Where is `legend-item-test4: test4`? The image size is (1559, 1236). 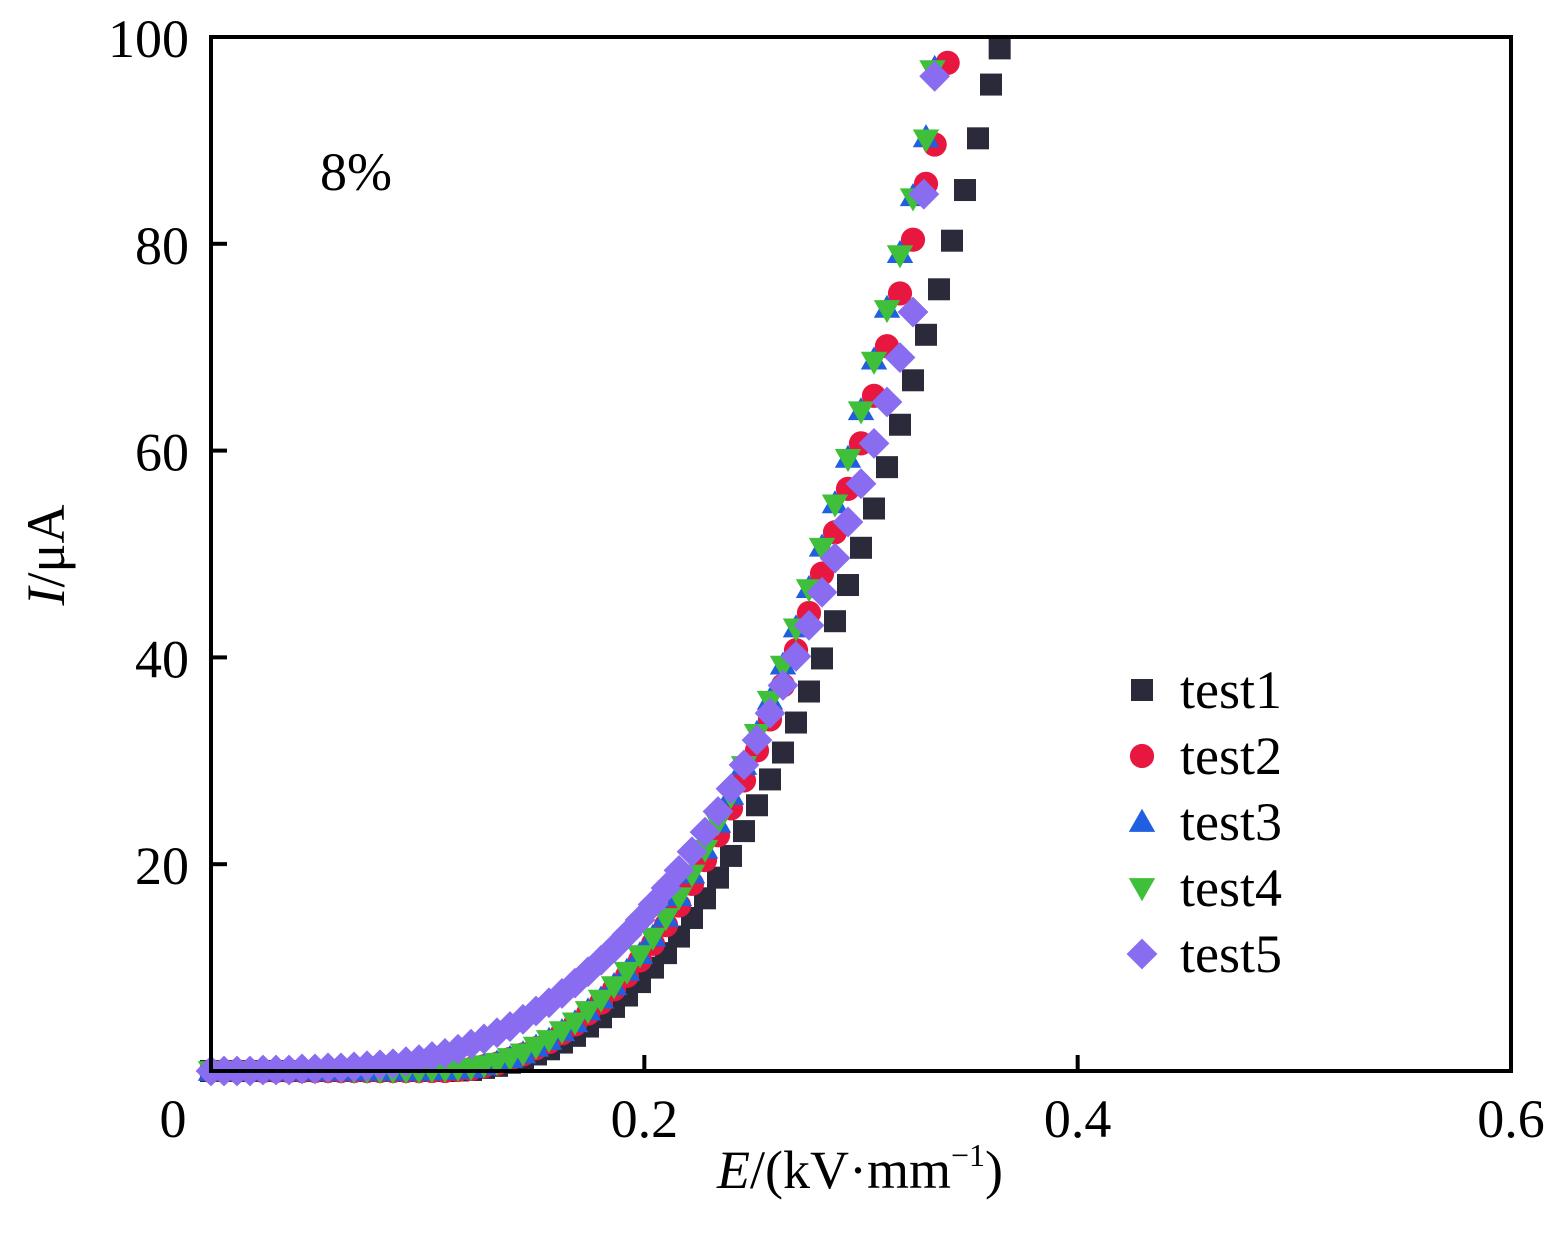
legend-item-test4: test4 is located at coordinates (1205, 888).